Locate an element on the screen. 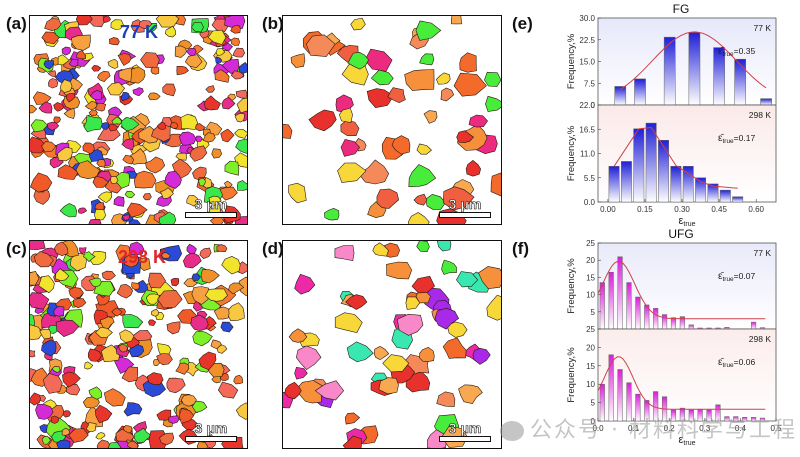 This screenshot has height=457, width=800. x-axis-label-subscript: true is located at coordinates (689, 224).